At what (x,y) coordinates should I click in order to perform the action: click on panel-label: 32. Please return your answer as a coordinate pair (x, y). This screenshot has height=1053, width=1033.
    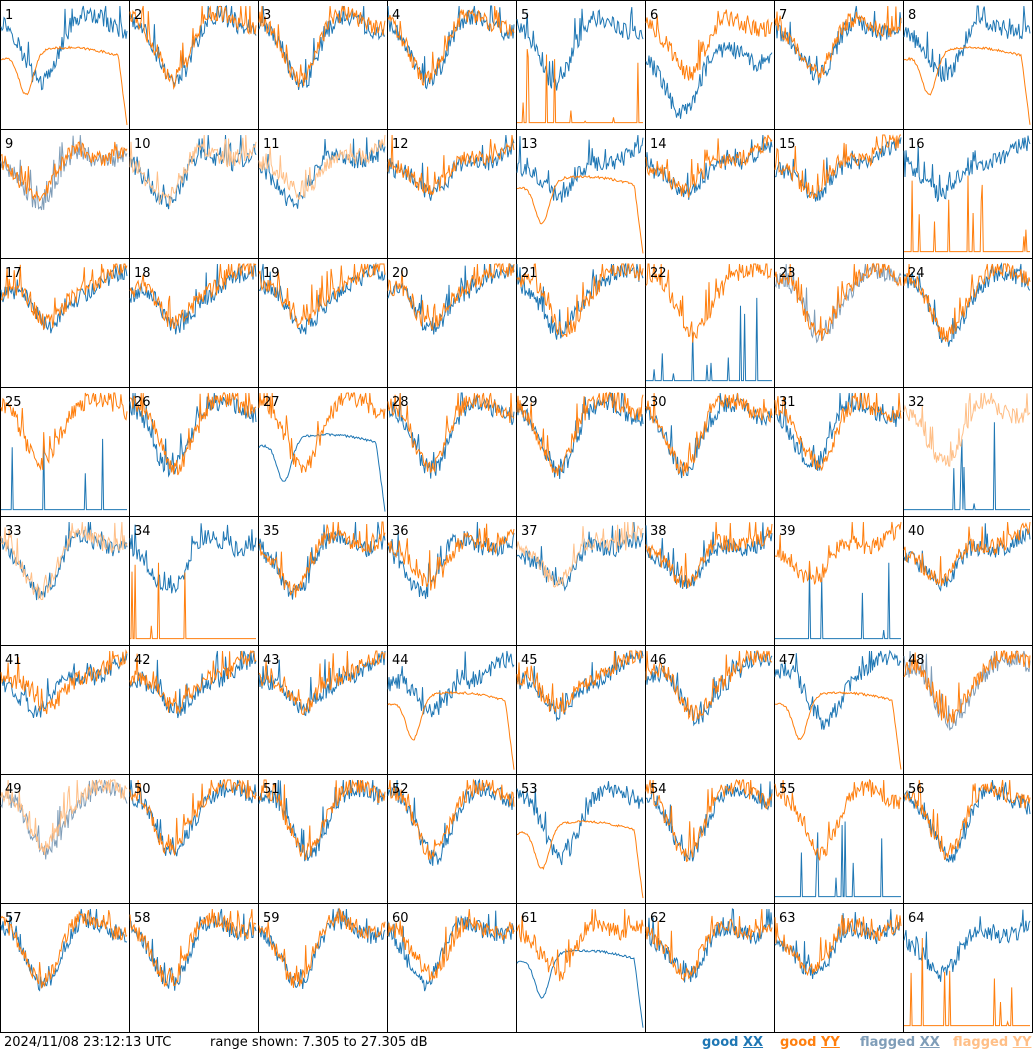
    Looking at the image, I should click on (916, 402).